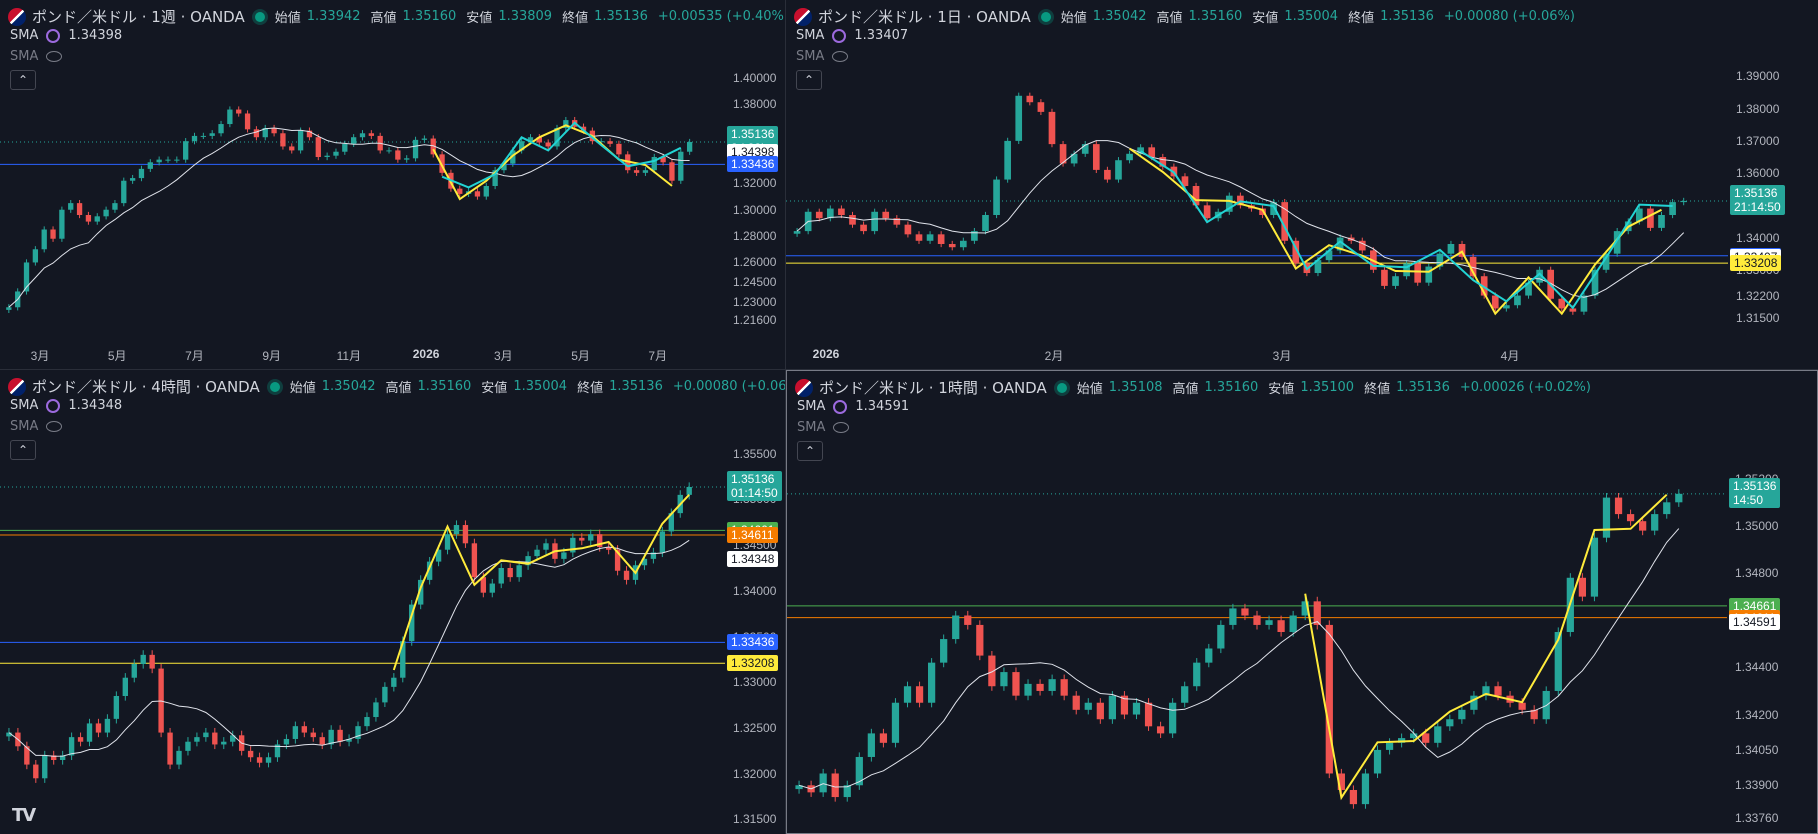 The width and height of the screenshot is (1818, 834). Describe the element at coordinates (146, 387) in the screenshot. I see `symbol-title: ポンド／米ドル · 4時間 · OANDA` at that location.